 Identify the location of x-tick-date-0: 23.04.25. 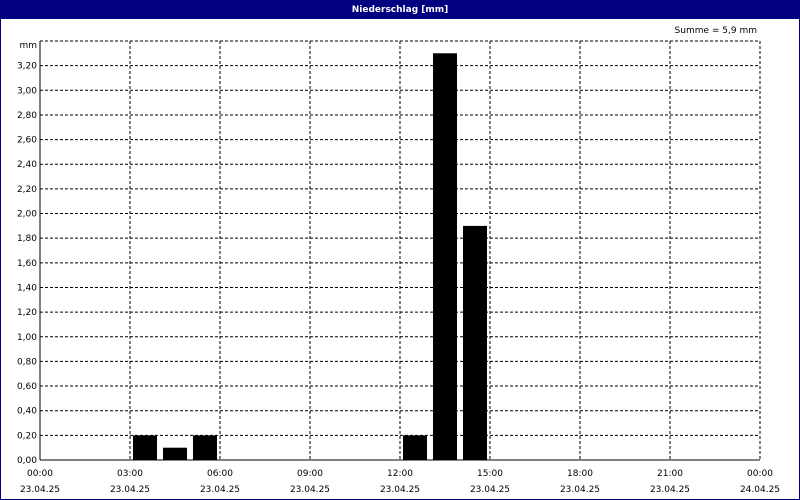
(40, 490).